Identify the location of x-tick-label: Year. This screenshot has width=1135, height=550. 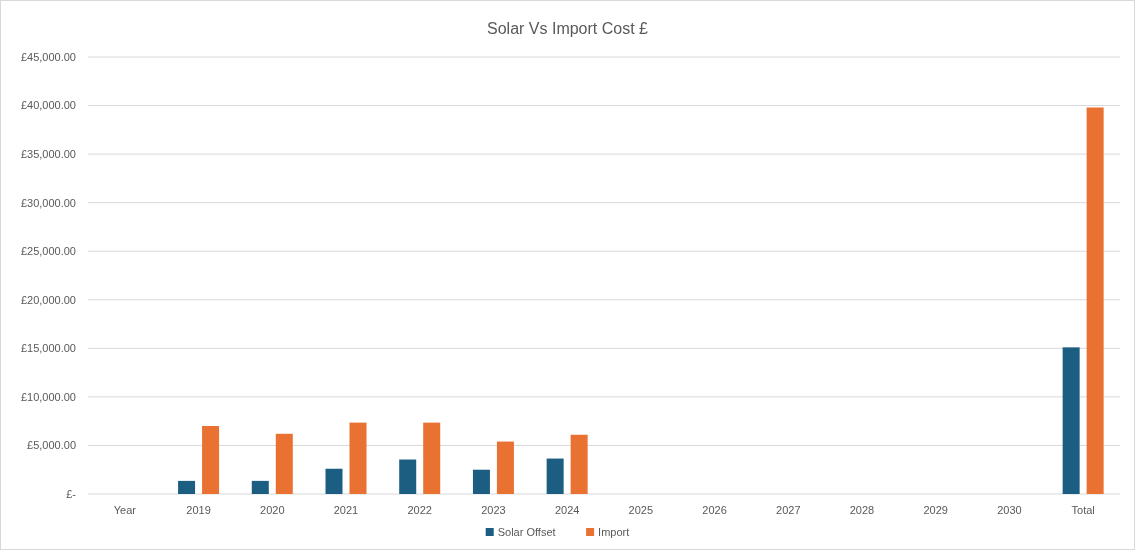
(125, 510).